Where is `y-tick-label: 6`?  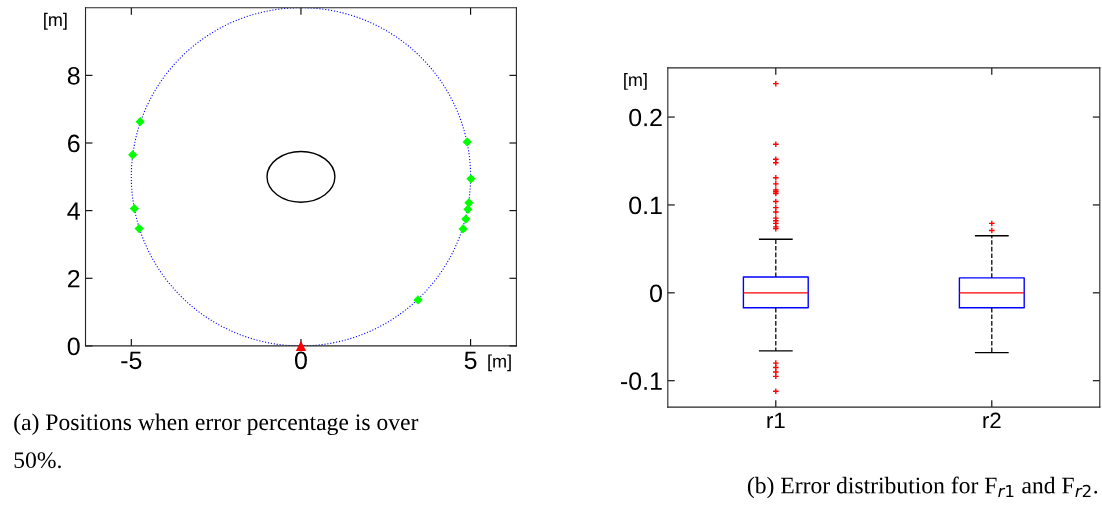 y-tick-label: 6 is located at coordinates (74, 143).